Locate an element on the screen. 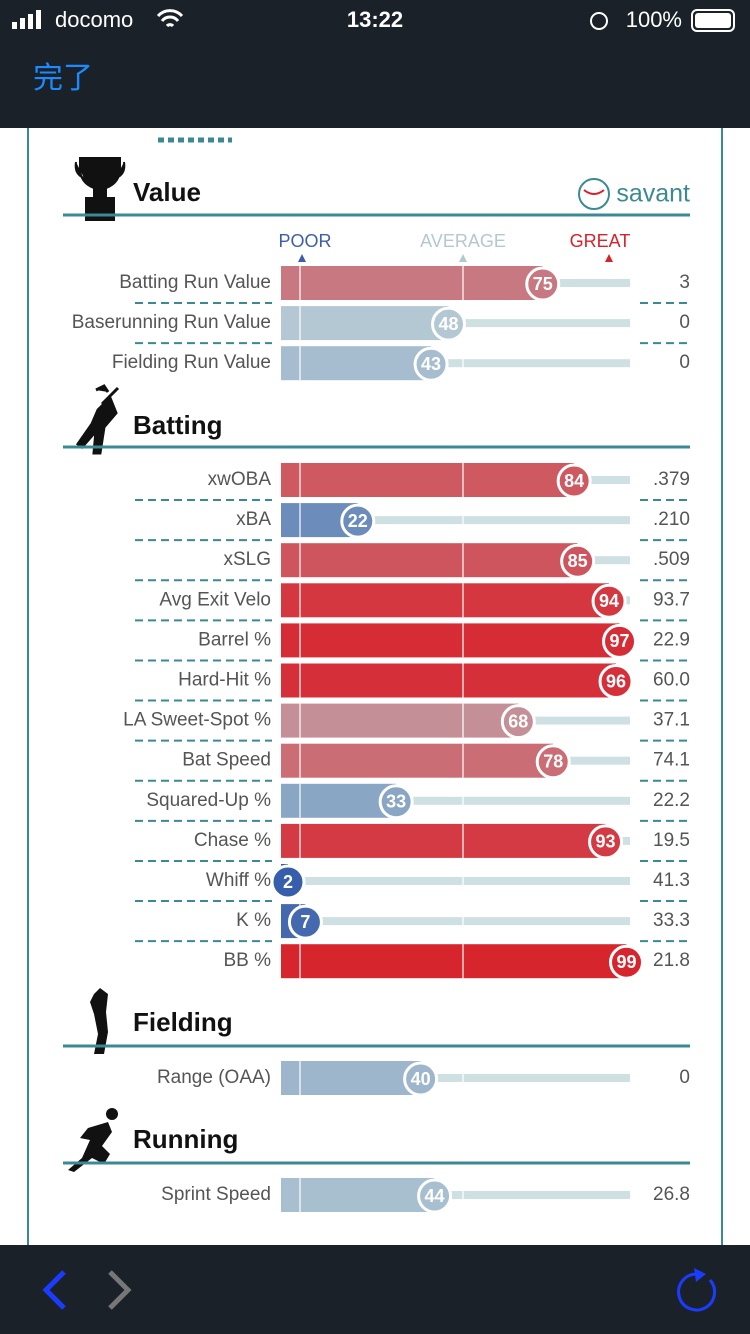 The width and height of the screenshot is (750, 1334). percentile-label: 40 is located at coordinates (421, 1079).